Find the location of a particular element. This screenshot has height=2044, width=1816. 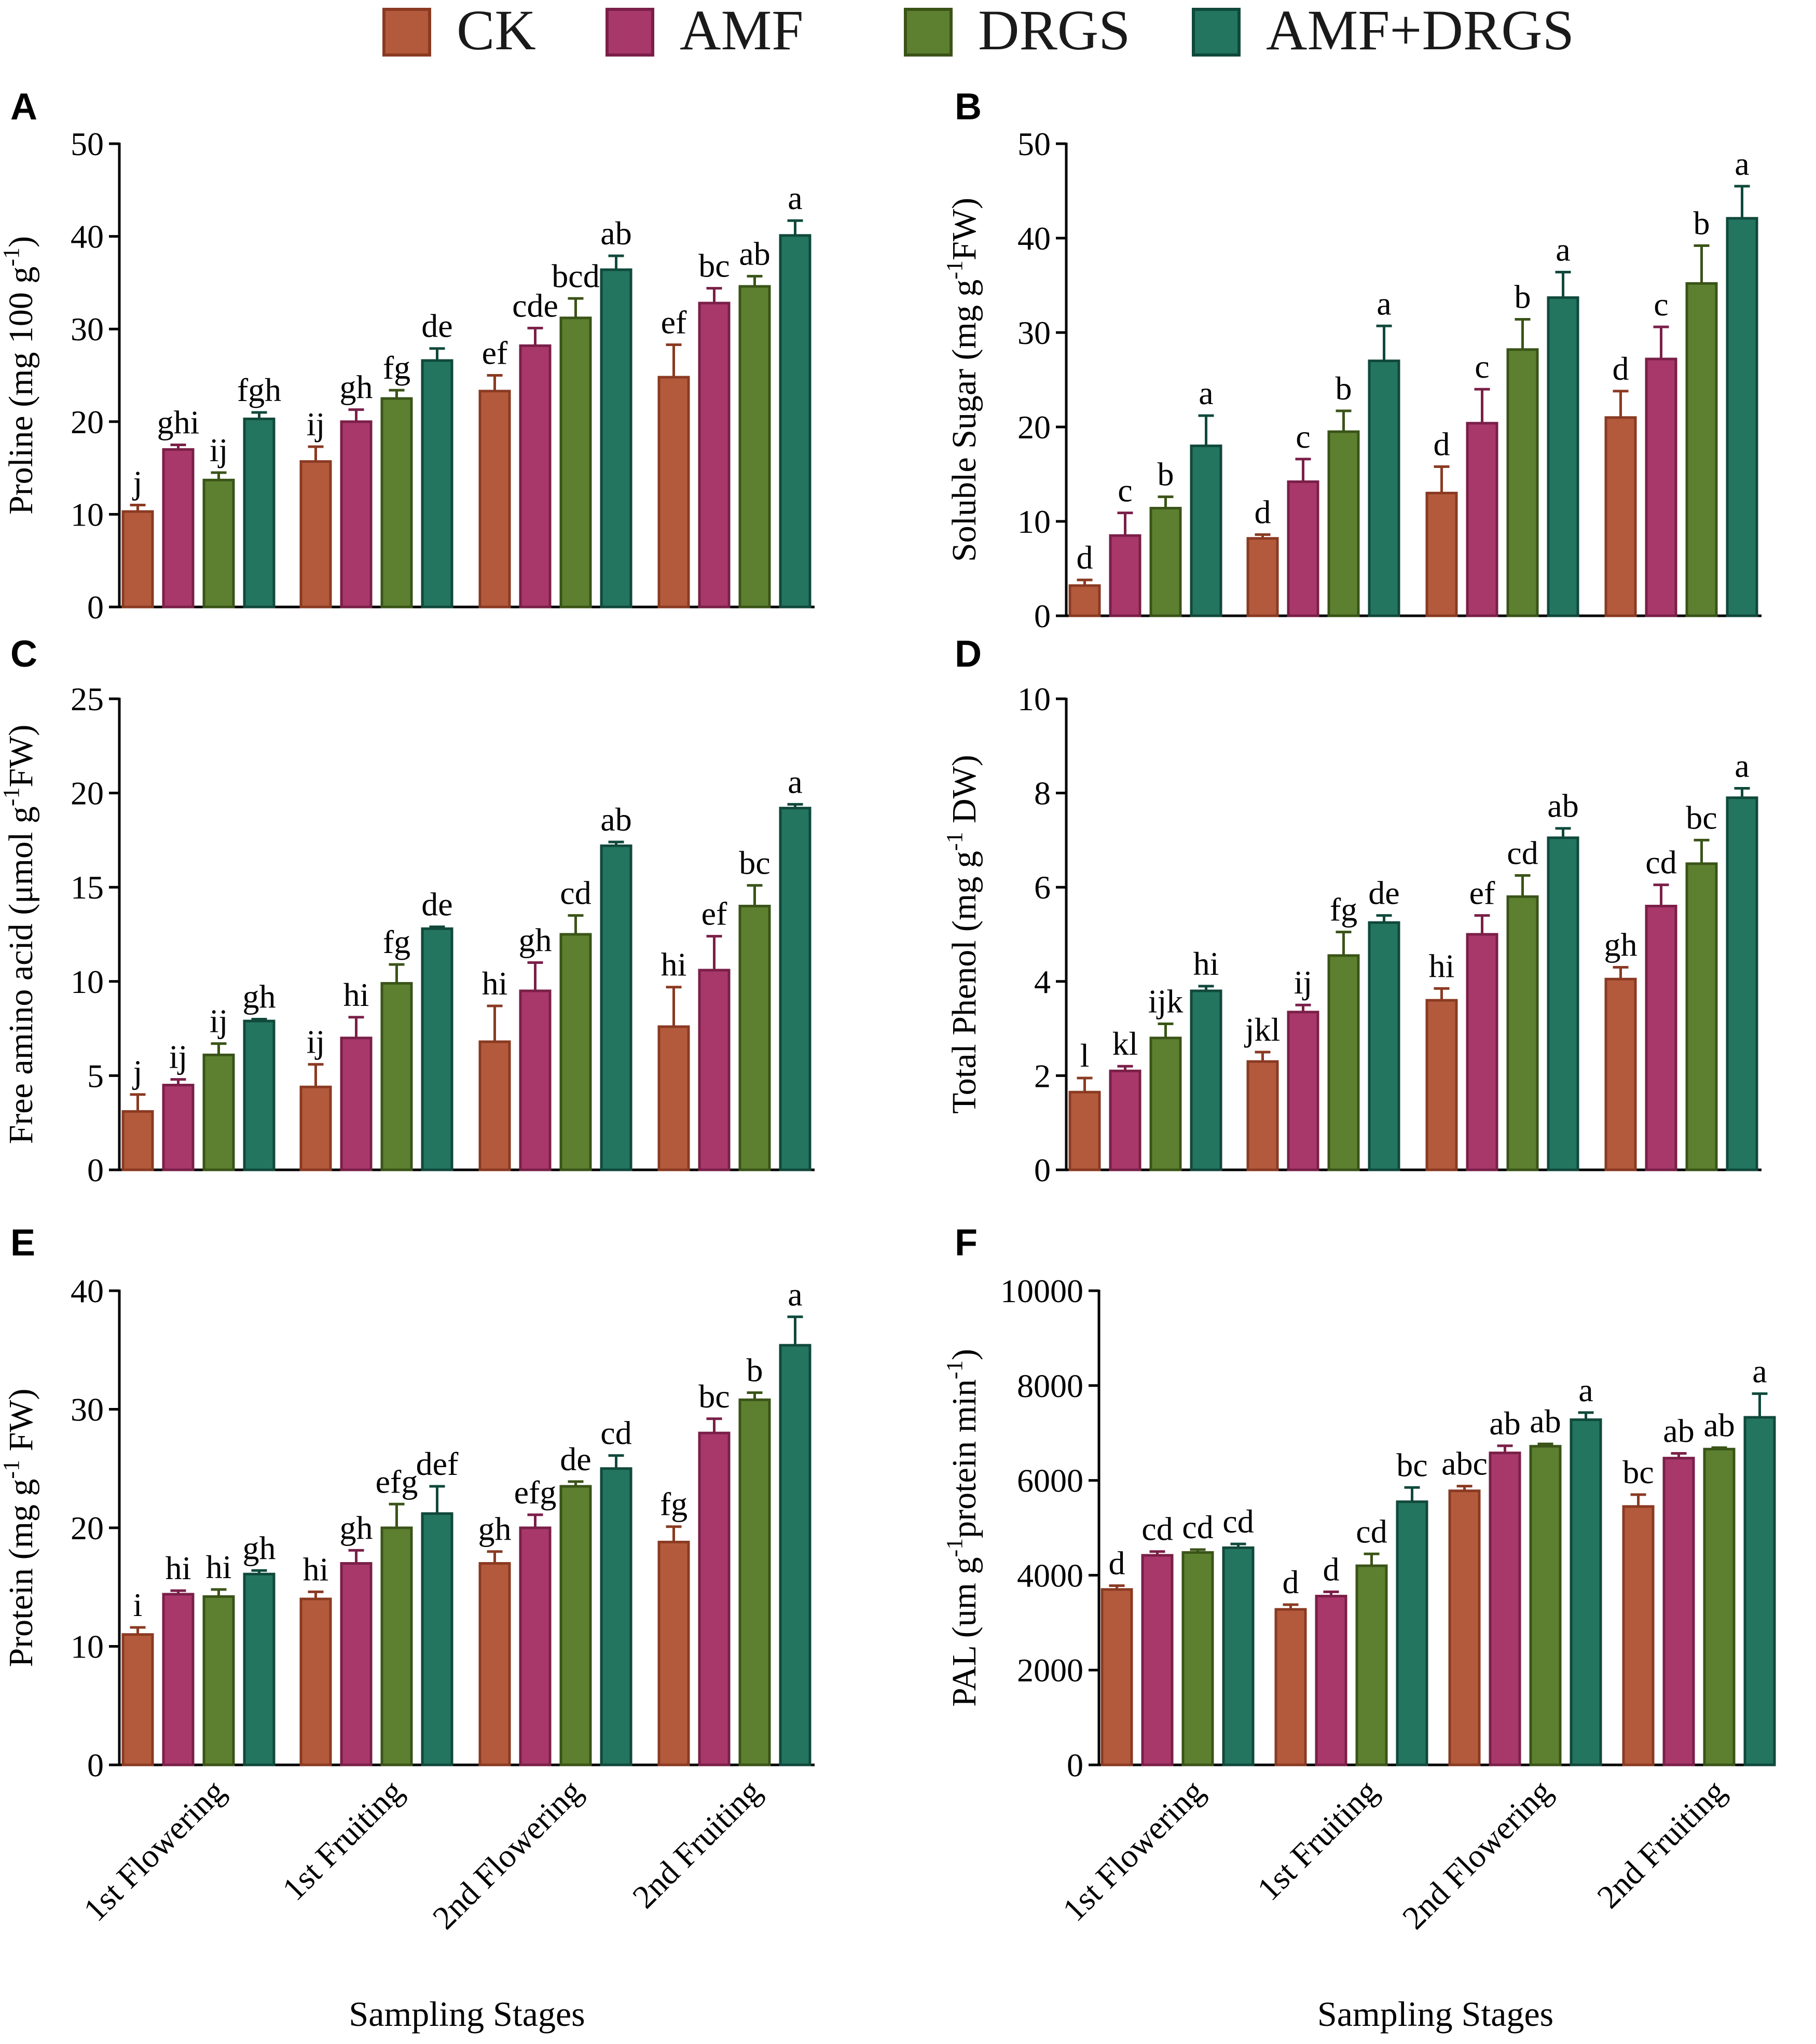

y-tick-label: 10 is located at coordinates (87, 1646).